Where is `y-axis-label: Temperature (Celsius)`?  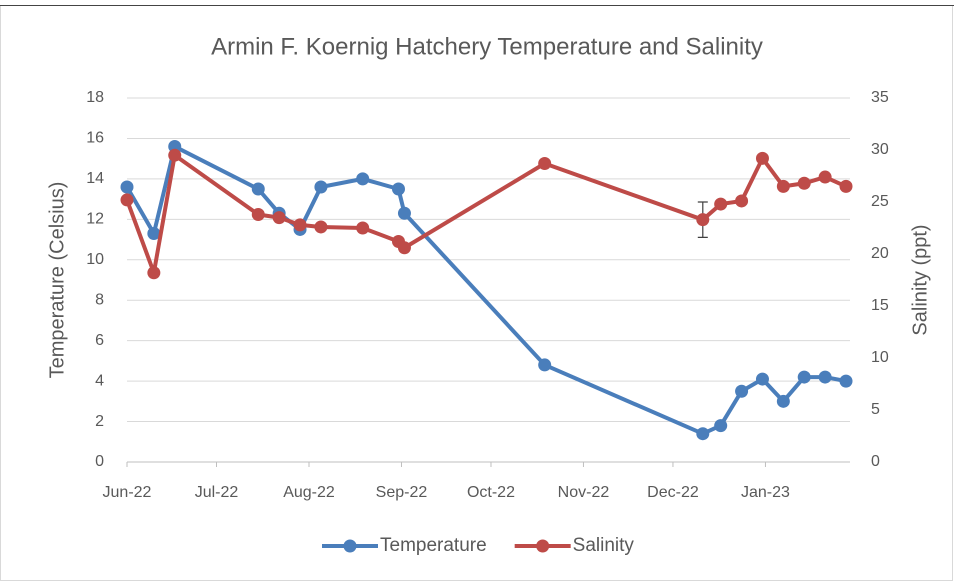 y-axis-label: Temperature (Celsius) is located at coordinates (57, 280).